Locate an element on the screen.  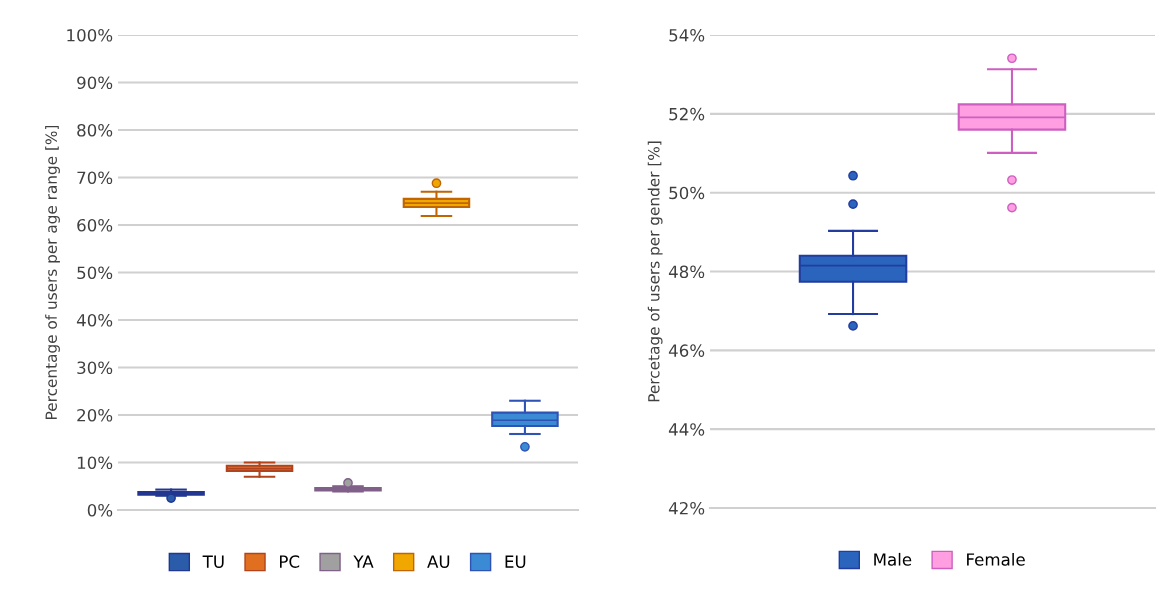
legend-label: Male is located at coordinates (893, 559).